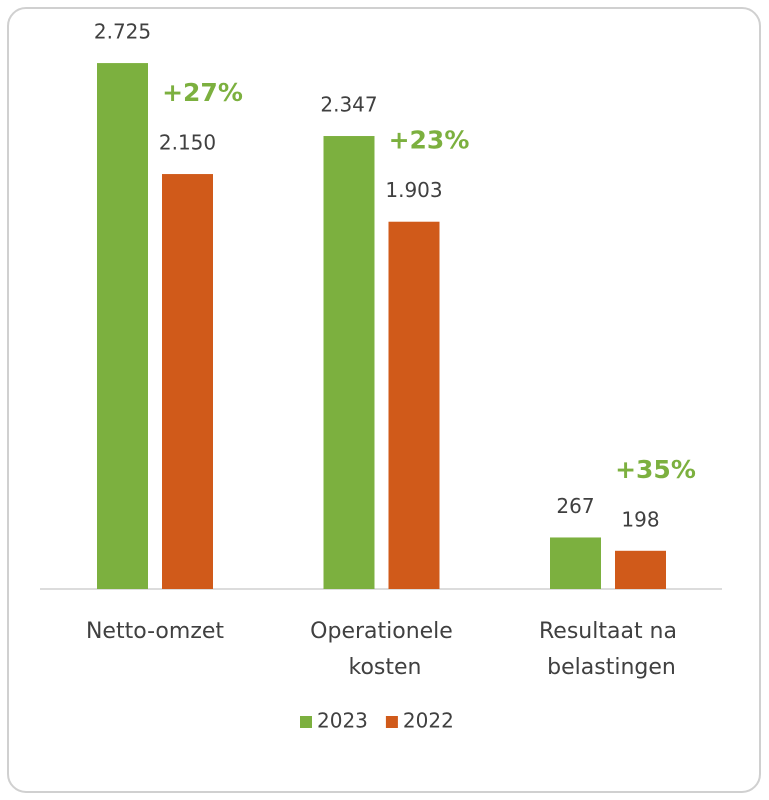 The width and height of the screenshot is (769, 800). I want to click on x-tick-label: Netto-omzet, so click(155, 631).